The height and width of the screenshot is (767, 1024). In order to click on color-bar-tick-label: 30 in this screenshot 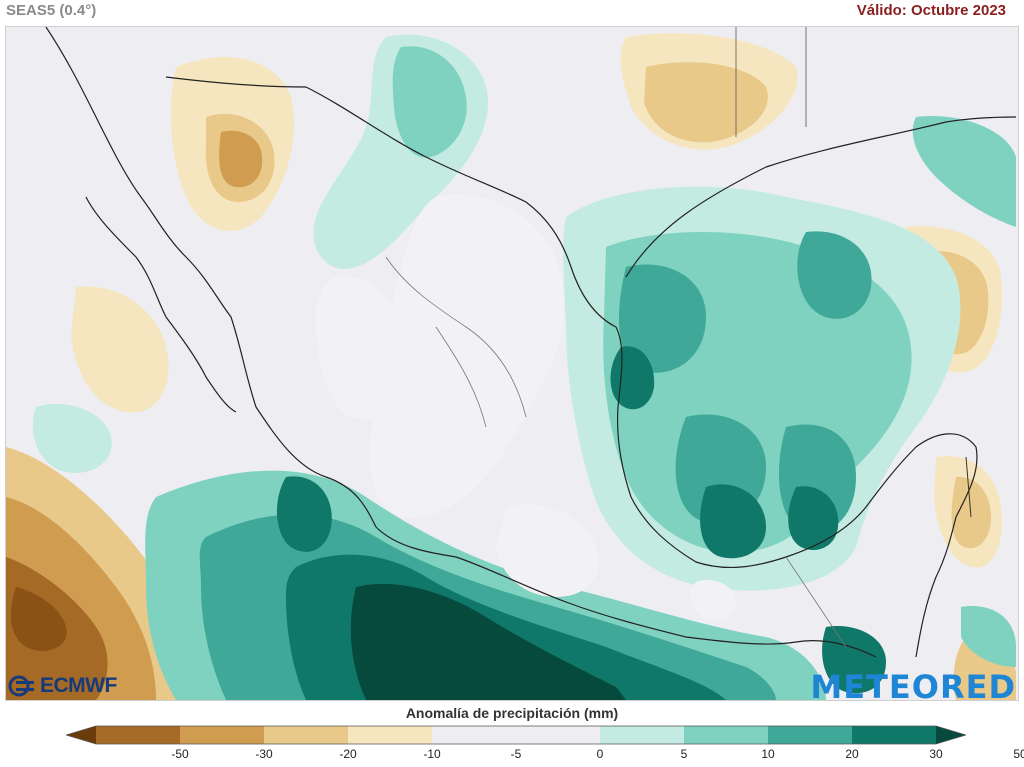, I will do `click(936, 754)`.